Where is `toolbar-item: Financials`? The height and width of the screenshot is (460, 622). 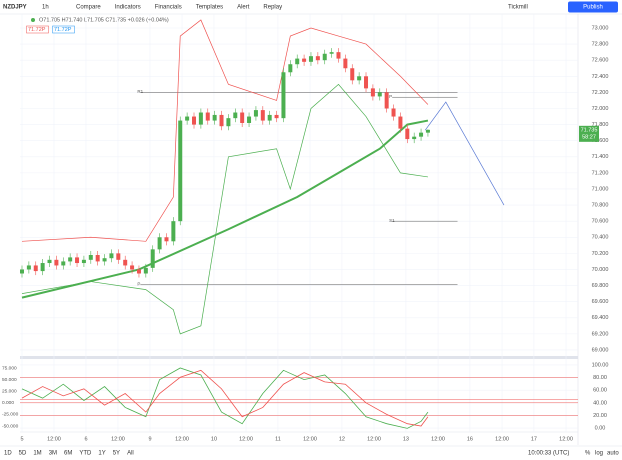
toolbar-item: Financials is located at coordinates (168, 8).